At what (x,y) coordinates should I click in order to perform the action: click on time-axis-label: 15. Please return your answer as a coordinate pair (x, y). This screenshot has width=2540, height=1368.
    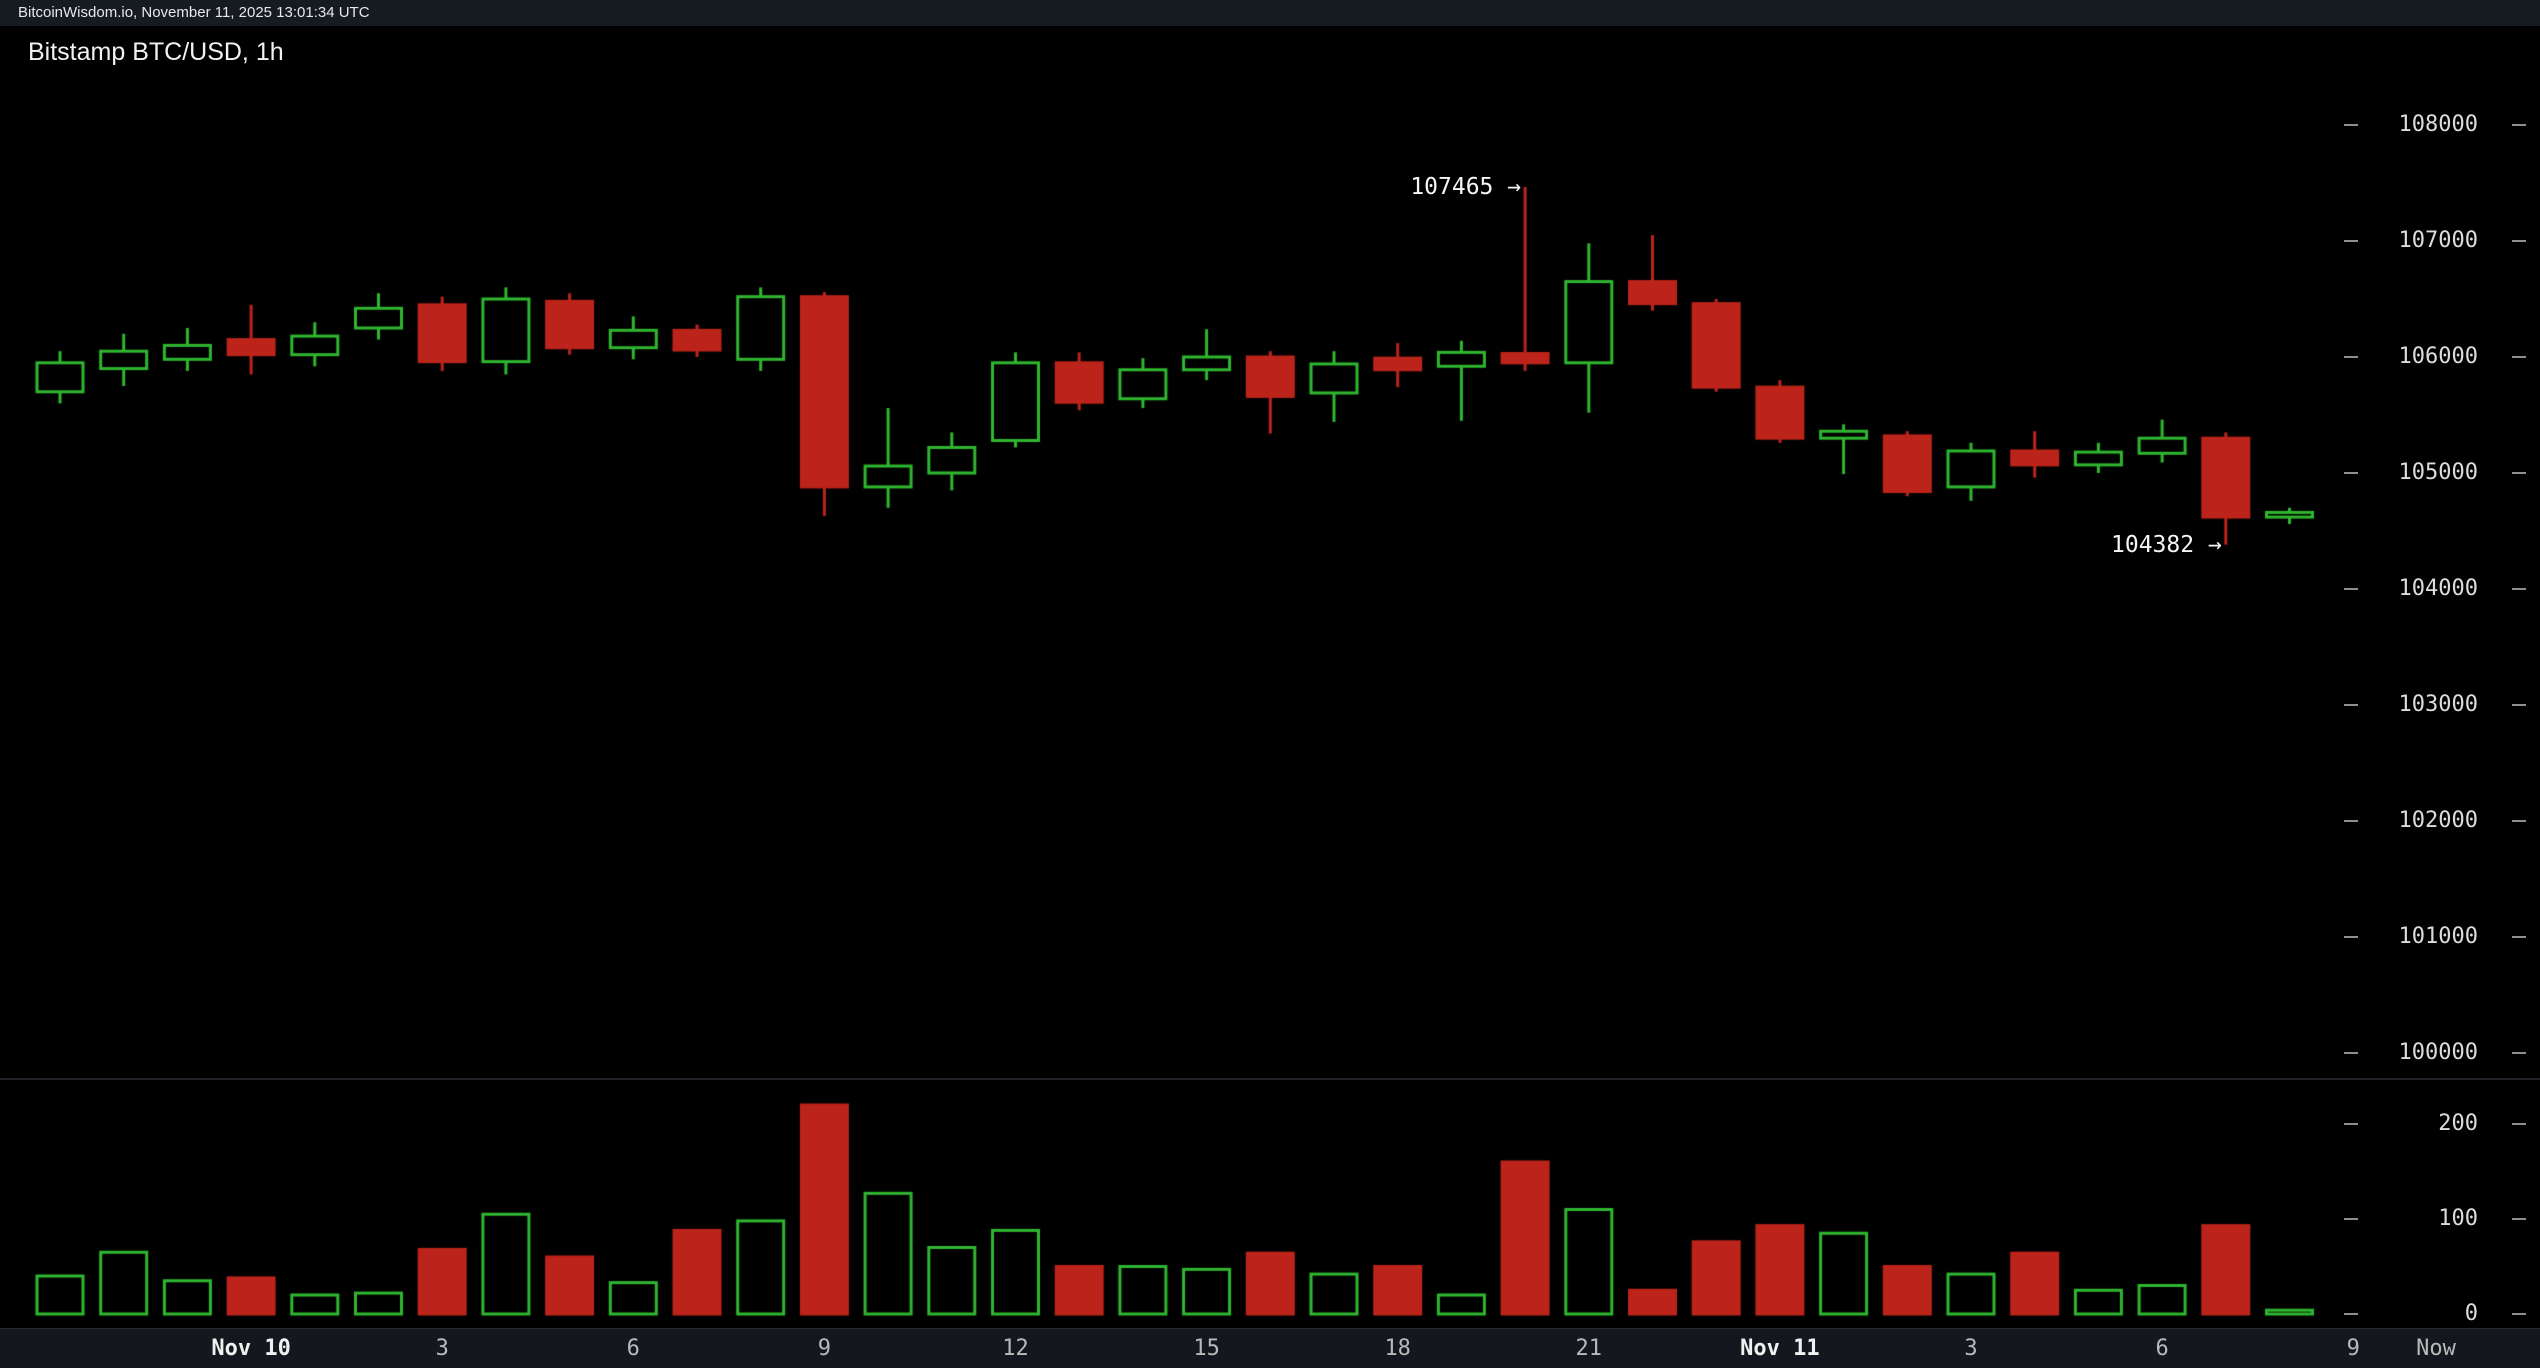
    Looking at the image, I should click on (1206, 1348).